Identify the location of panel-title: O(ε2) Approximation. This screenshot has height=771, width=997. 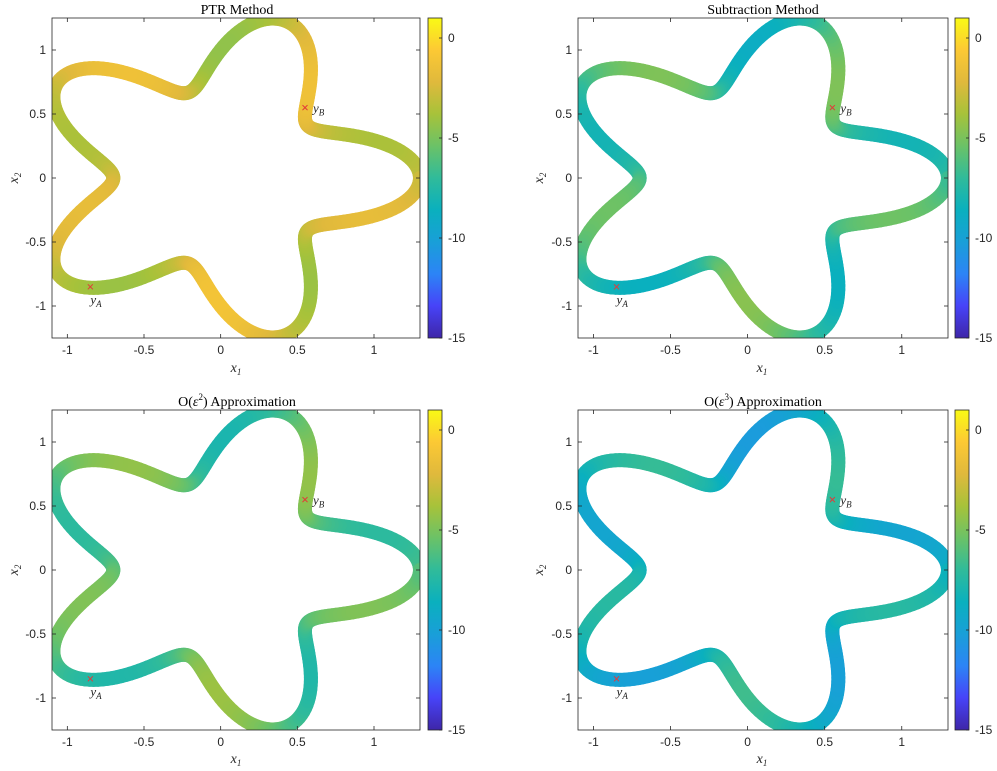
(237, 401).